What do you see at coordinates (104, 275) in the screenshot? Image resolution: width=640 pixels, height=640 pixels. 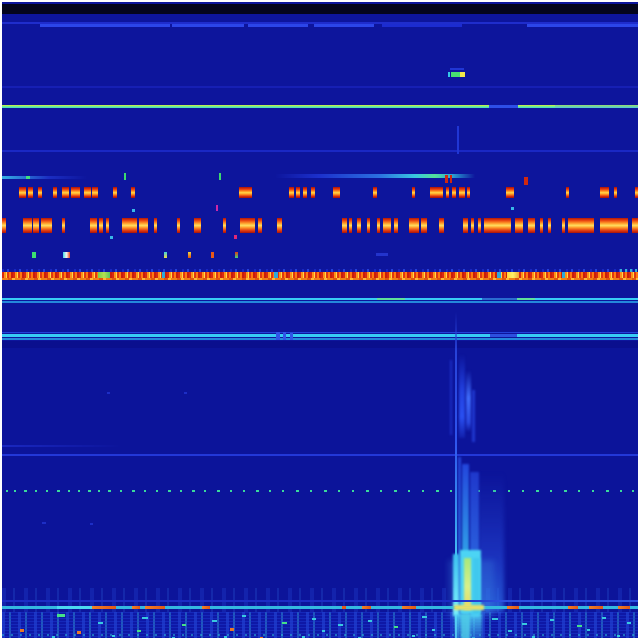 I see `barcode-green-seg` at bounding box center [104, 275].